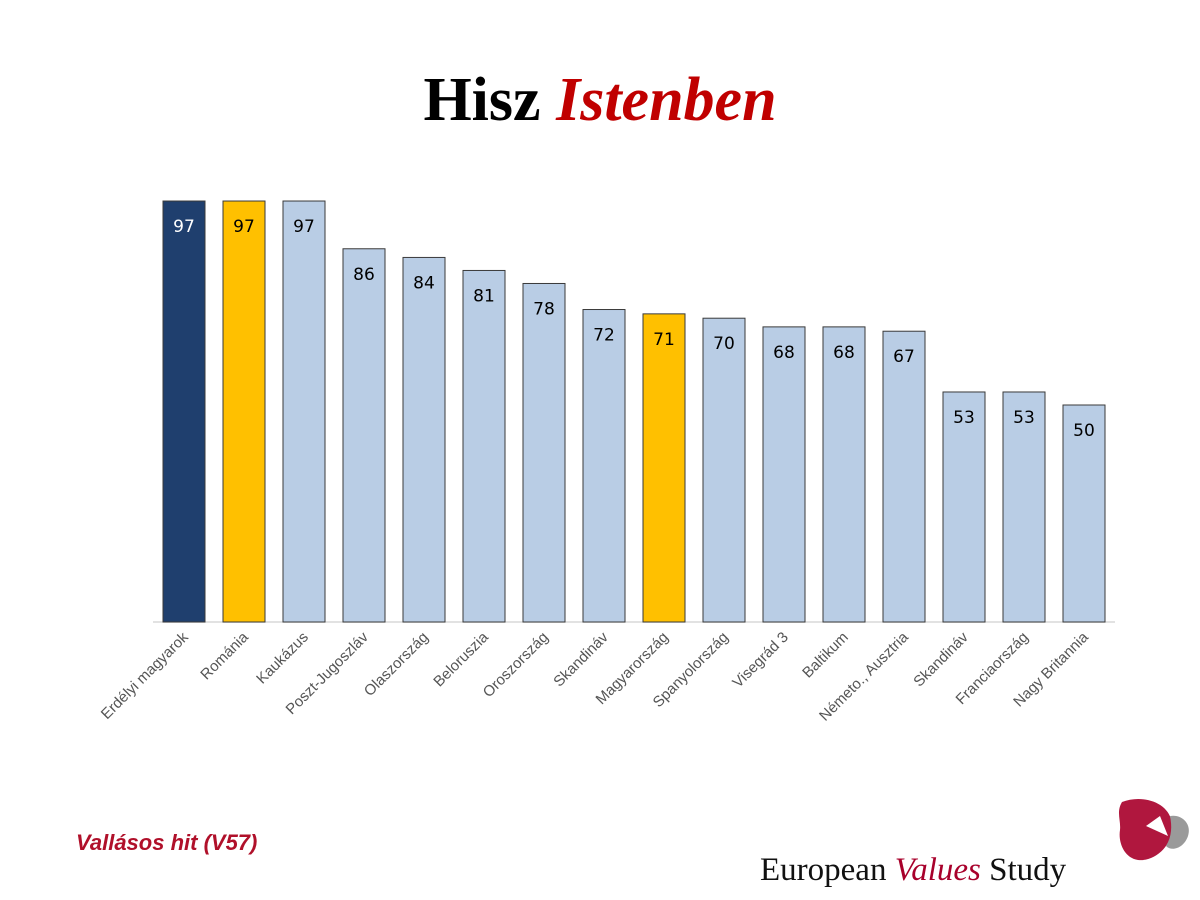 This screenshot has height=900, width=1200. Describe the element at coordinates (482, 100) in the screenshot. I see `title-part-1: Hisz` at that location.